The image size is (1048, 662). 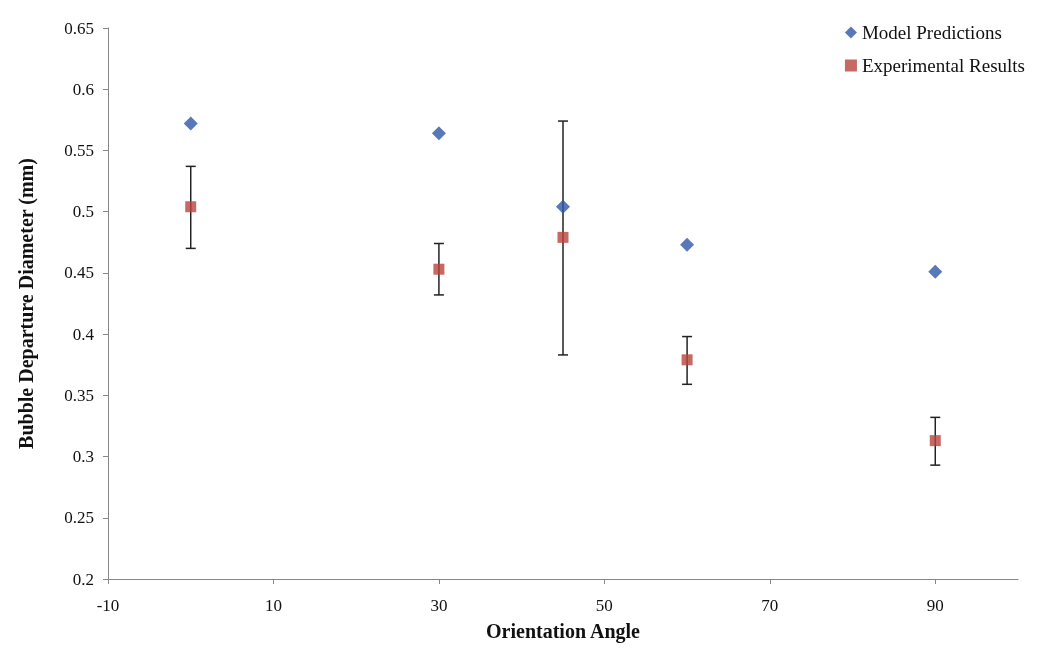 I want to click on x-tick-label: 10, so click(x=273, y=605).